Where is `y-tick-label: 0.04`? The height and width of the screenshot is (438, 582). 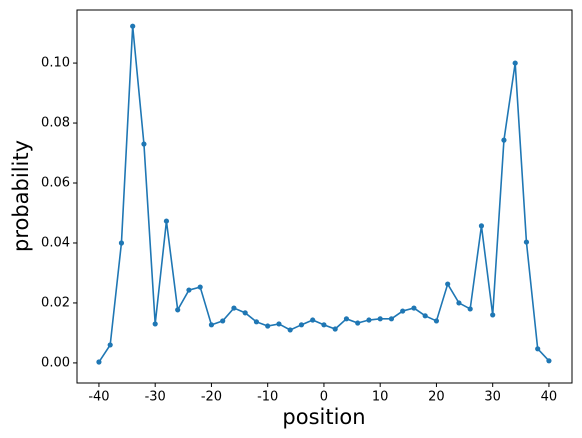
y-tick-label: 0.04 is located at coordinates (55, 242).